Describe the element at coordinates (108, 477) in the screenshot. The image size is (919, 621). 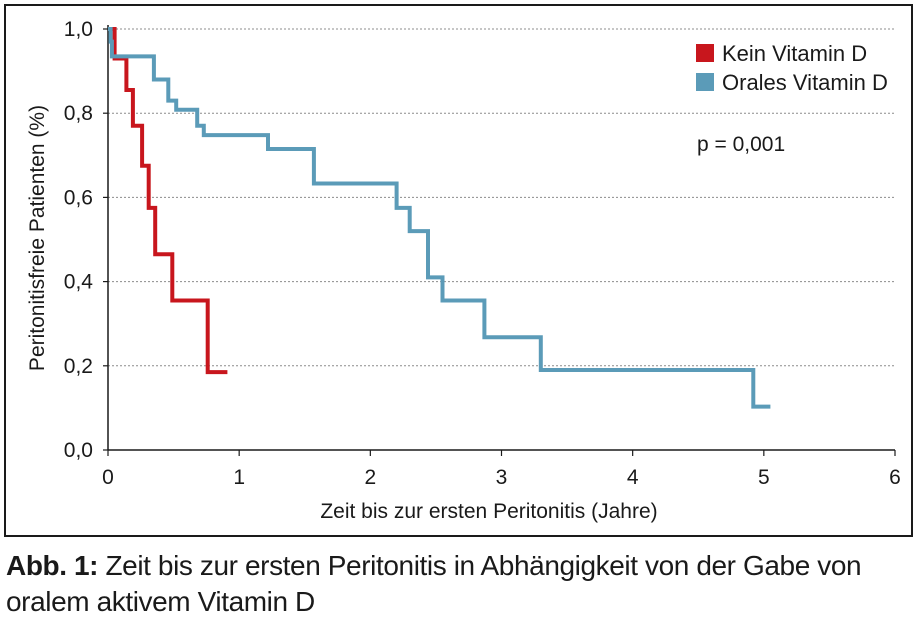
I see `x-tick-label: 0` at that location.